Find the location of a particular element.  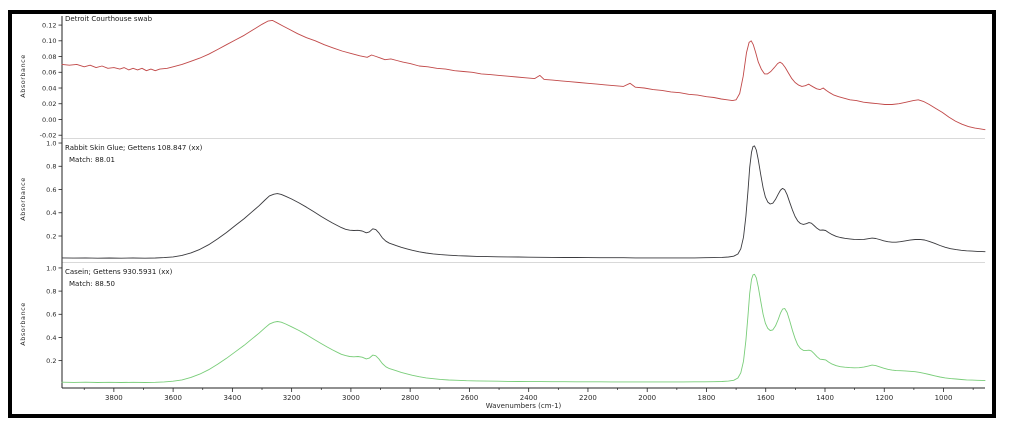

x-tick-label: 1600 is located at coordinates (766, 398).